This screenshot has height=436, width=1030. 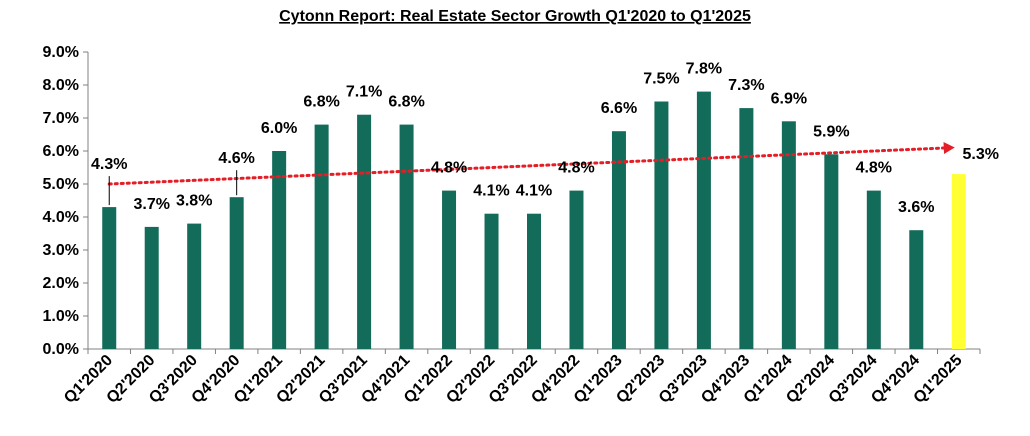 What do you see at coordinates (661, 79) in the screenshot?
I see `data-label: 7.5%` at bounding box center [661, 79].